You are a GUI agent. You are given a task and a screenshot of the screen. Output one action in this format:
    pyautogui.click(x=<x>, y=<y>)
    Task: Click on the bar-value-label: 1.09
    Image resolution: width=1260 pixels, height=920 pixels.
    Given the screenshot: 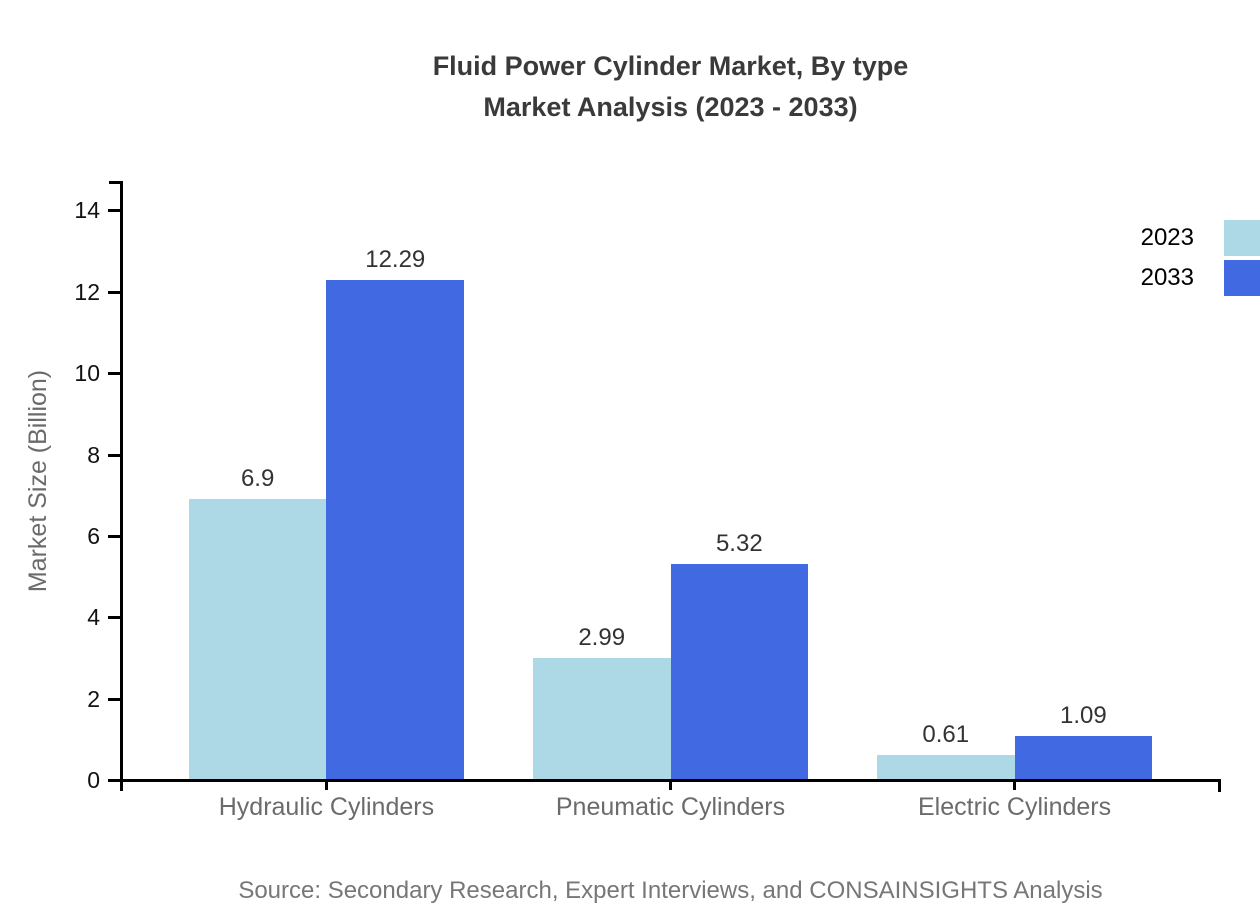 What is the action you would take?
    pyautogui.click(x=1083, y=715)
    